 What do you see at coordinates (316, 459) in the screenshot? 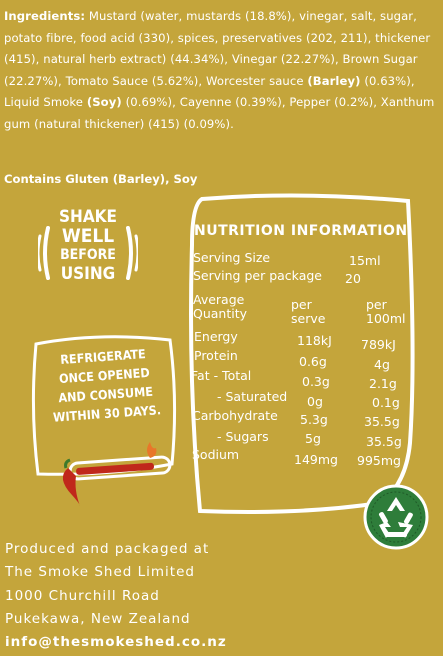
I see `row-serve-sodium: 149mg` at bounding box center [316, 459].